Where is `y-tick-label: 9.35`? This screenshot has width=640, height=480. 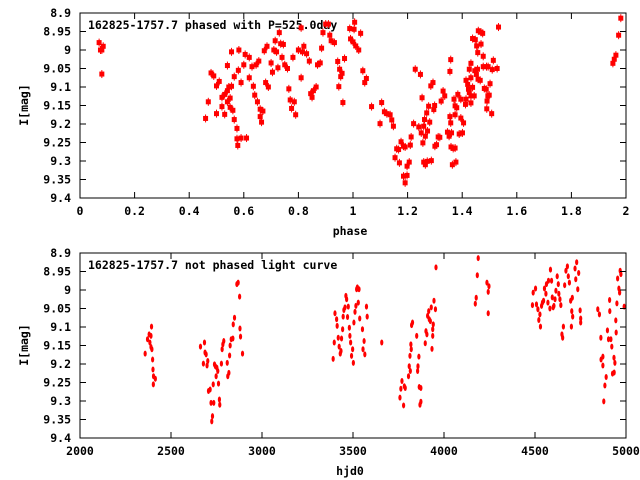 y-tick-label: 9.35 is located at coordinates (57, 180).